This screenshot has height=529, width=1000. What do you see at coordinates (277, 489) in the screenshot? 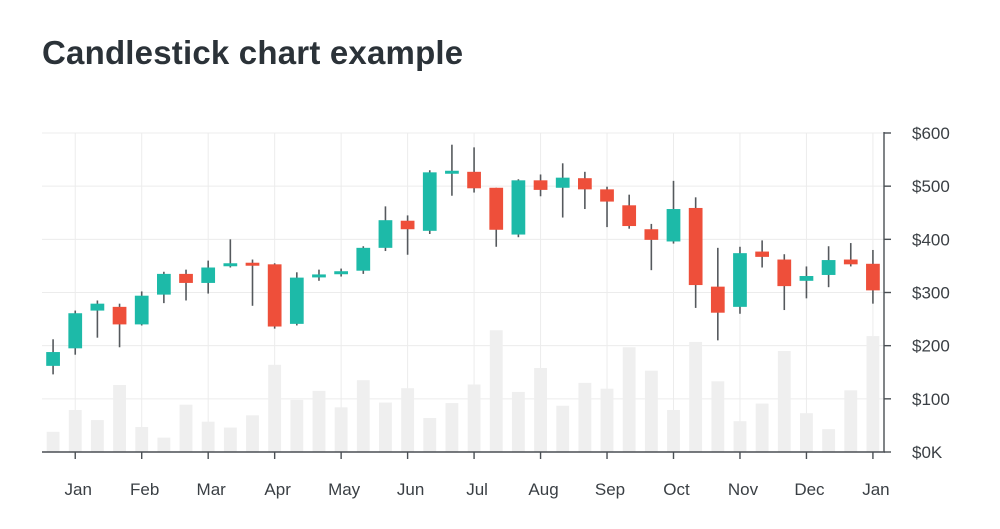
I see `x-tick-label: Apr` at bounding box center [277, 489].